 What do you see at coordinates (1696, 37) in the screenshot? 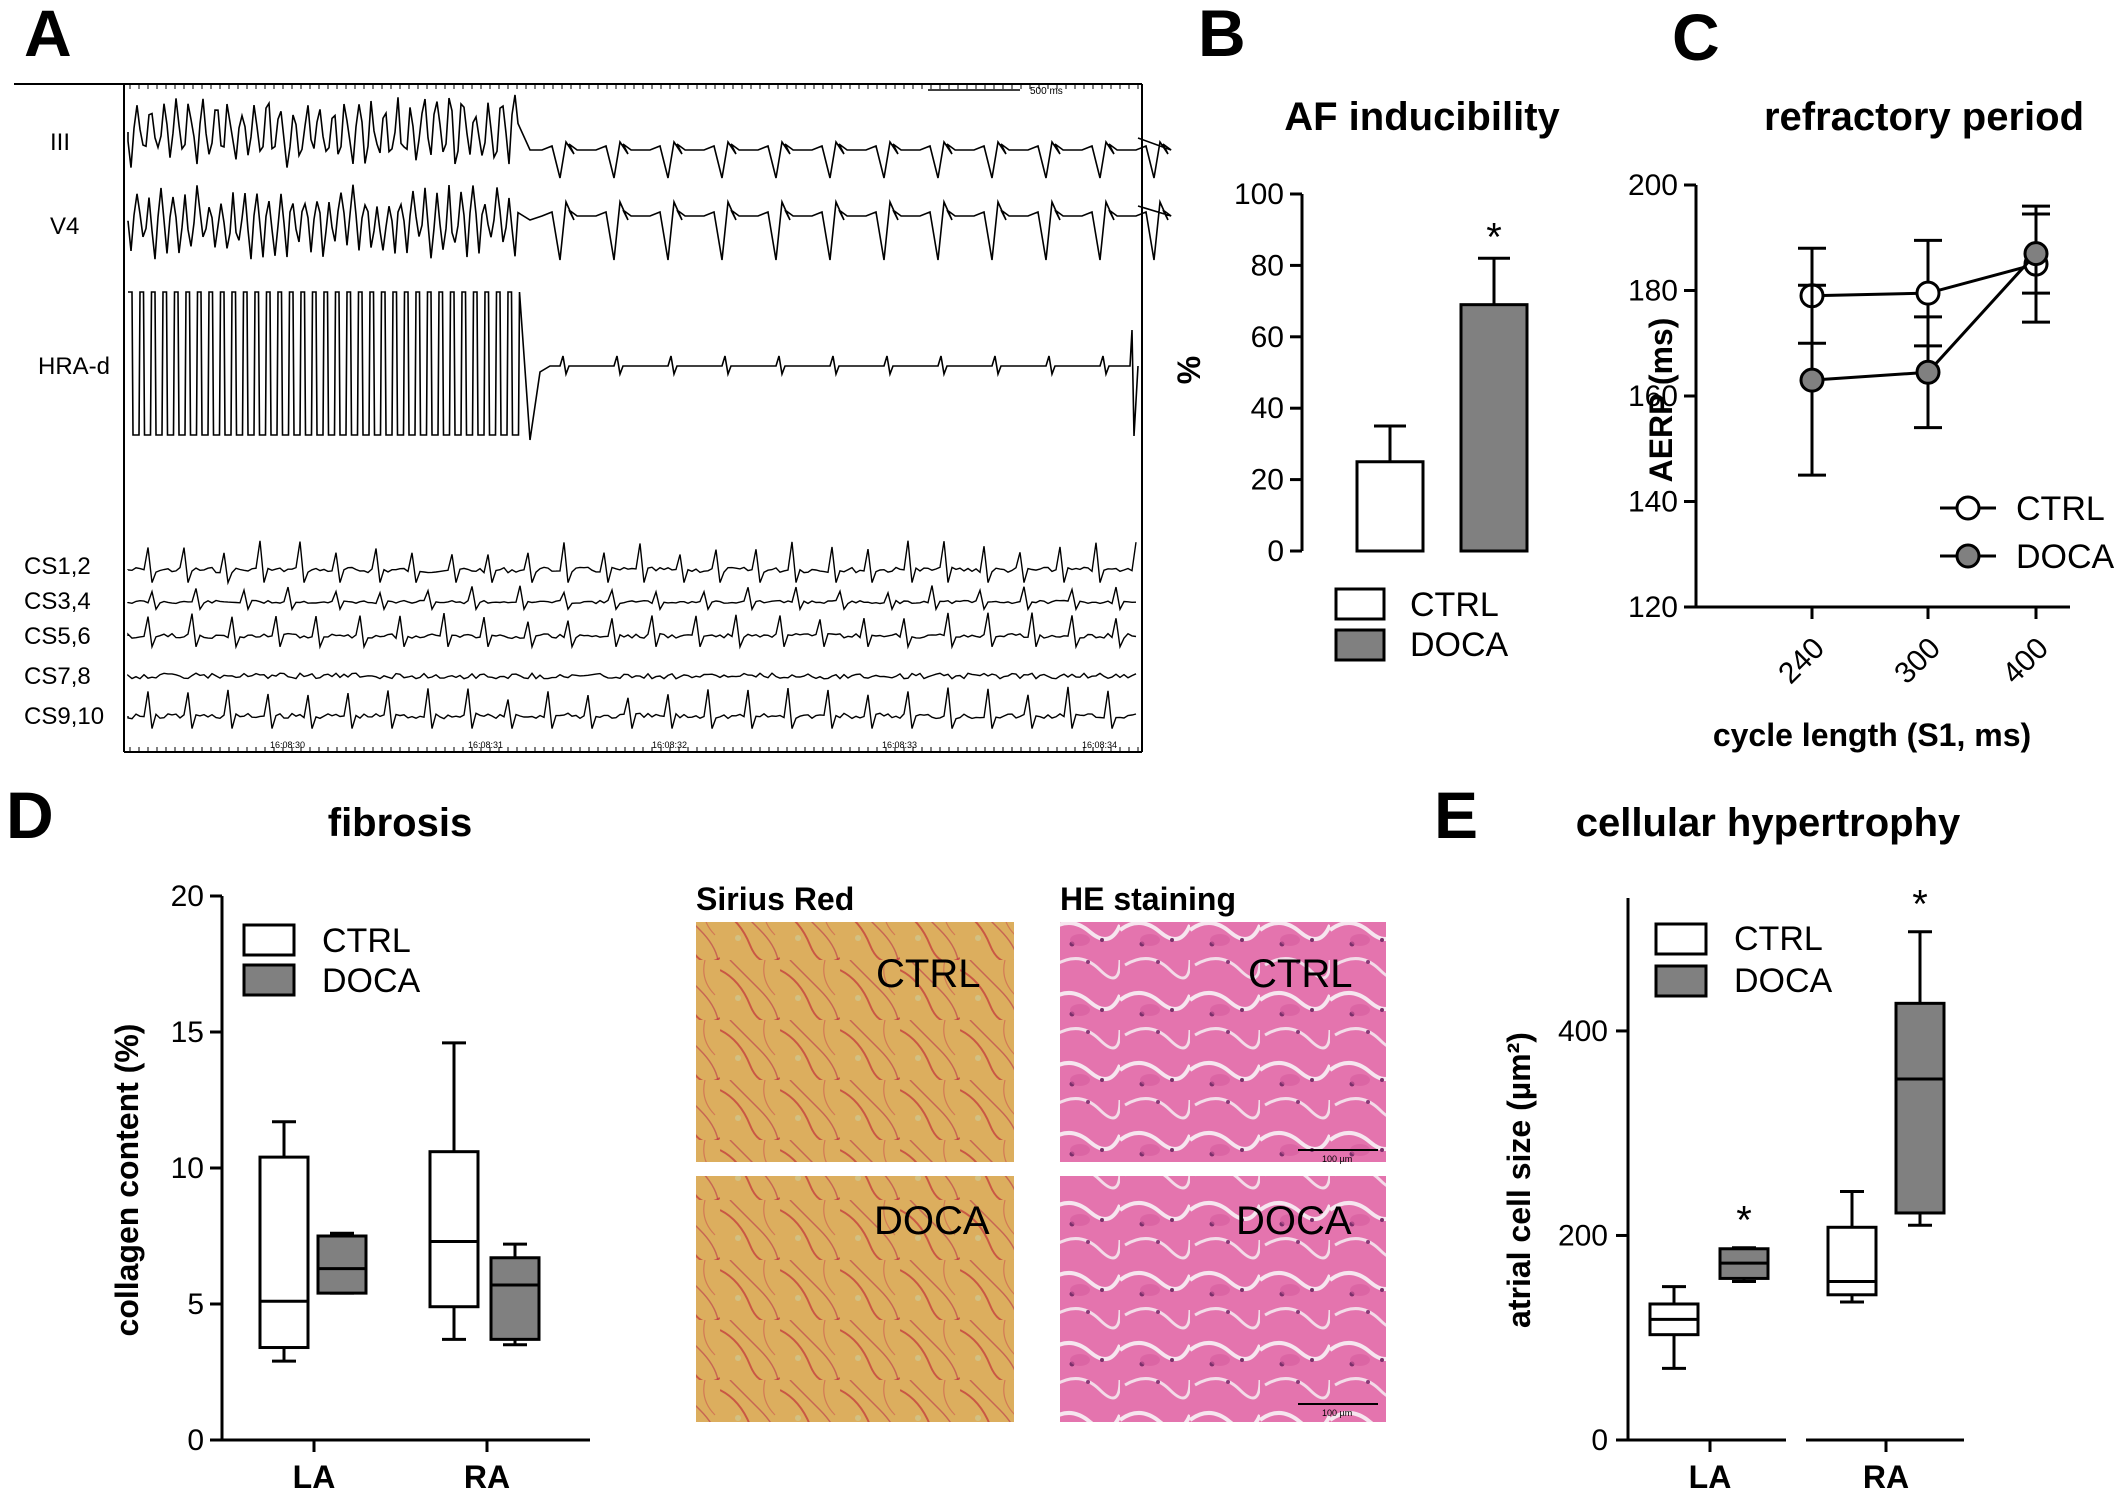
I see `panel-label-c: C` at bounding box center [1696, 37].